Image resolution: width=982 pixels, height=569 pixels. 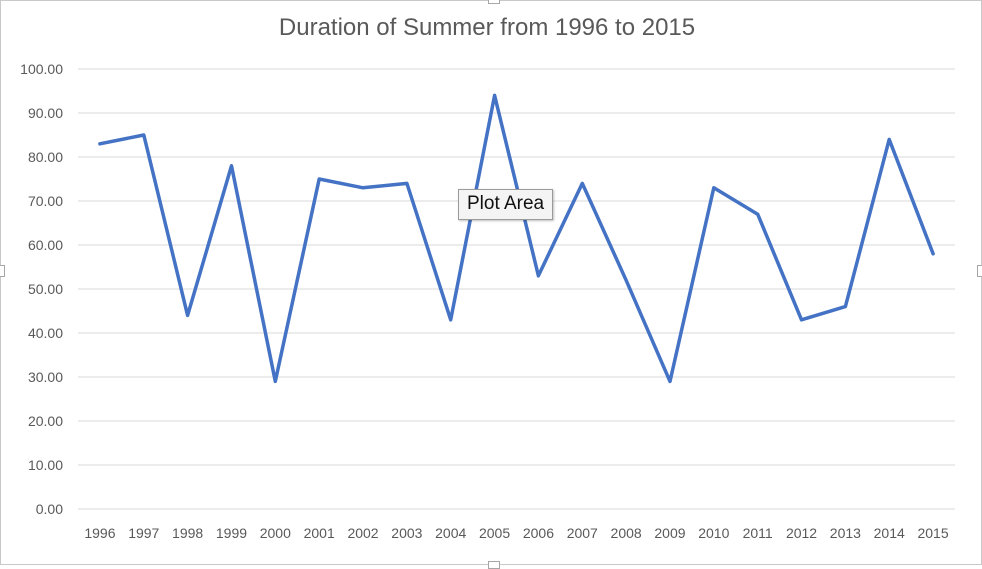 What do you see at coordinates (713, 533) in the screenshot?
I see `x-tick-label: 2010` at bounding box center [713, 533].